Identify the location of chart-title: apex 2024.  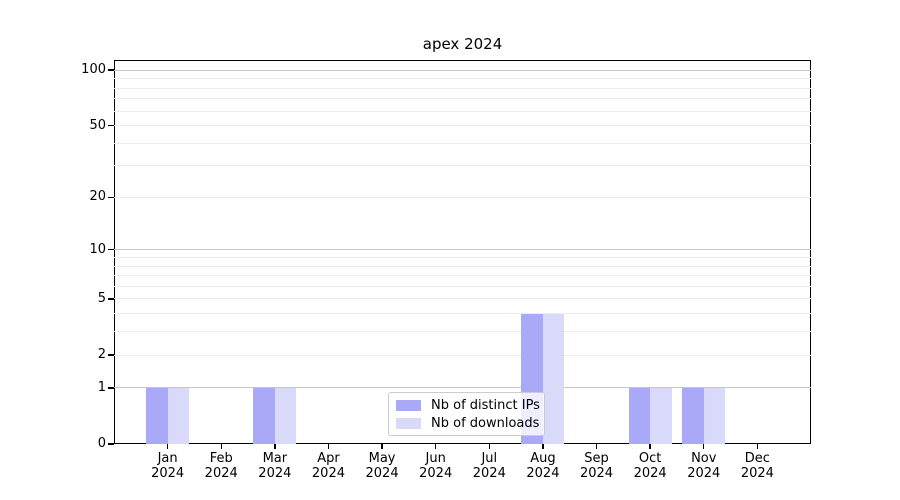
(462, 44).